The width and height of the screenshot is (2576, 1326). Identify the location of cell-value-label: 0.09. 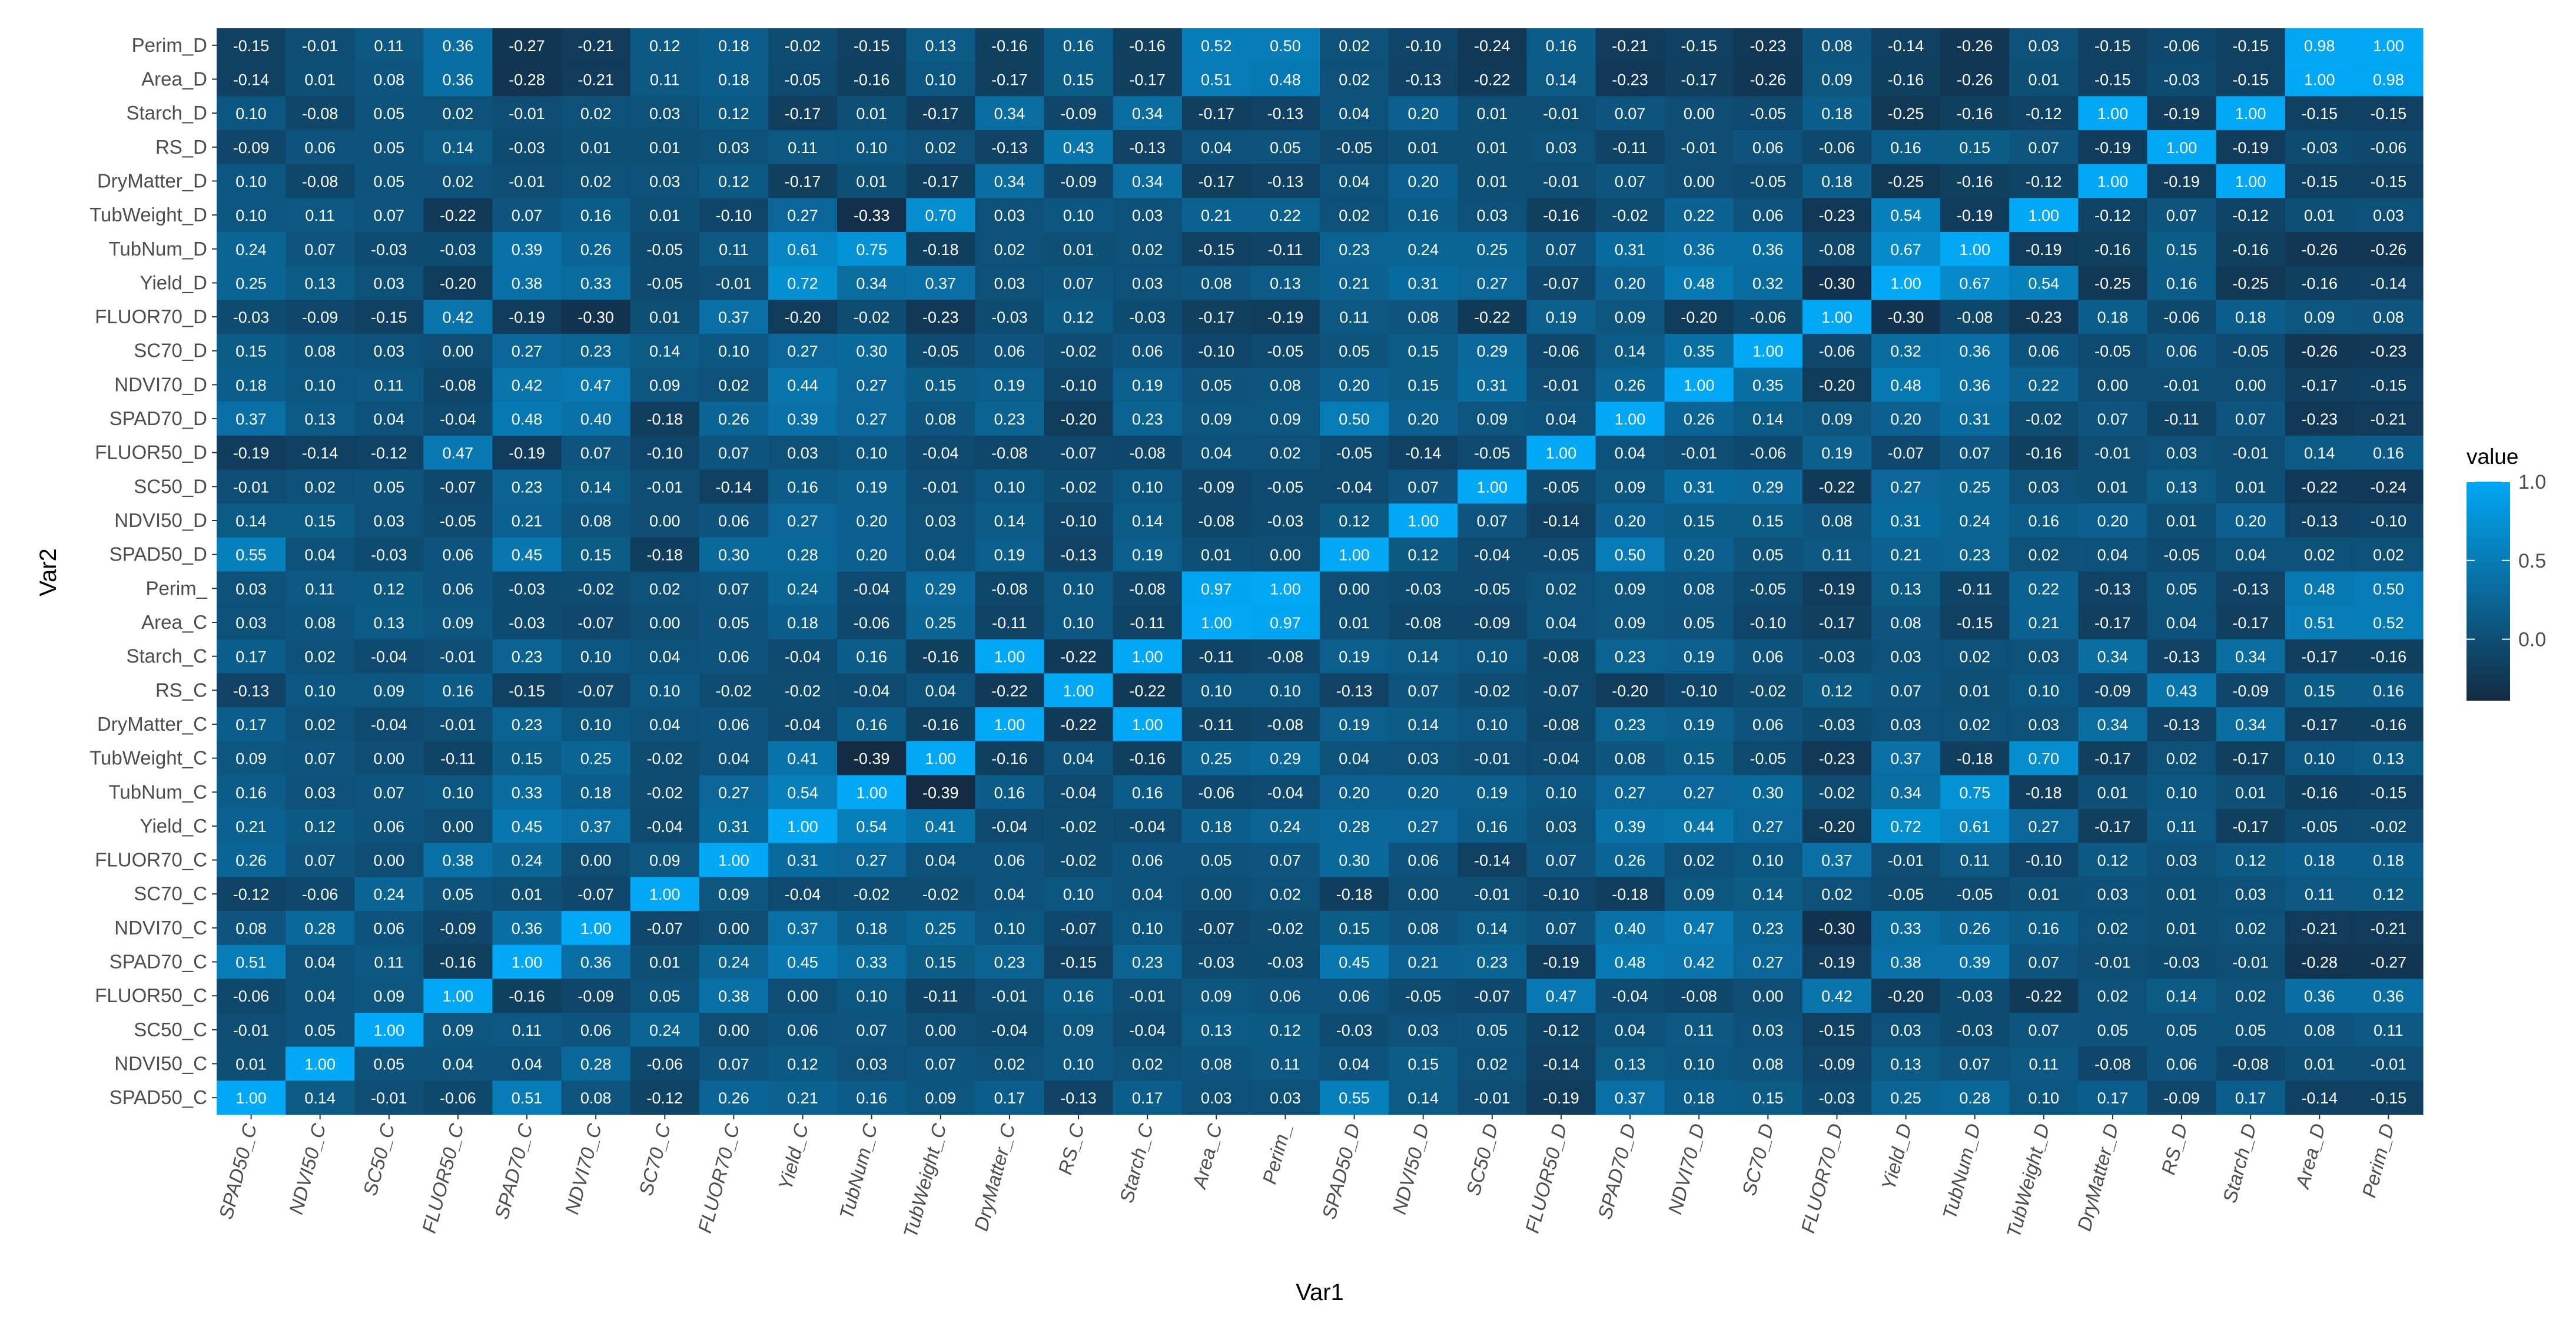
(1216, 996).